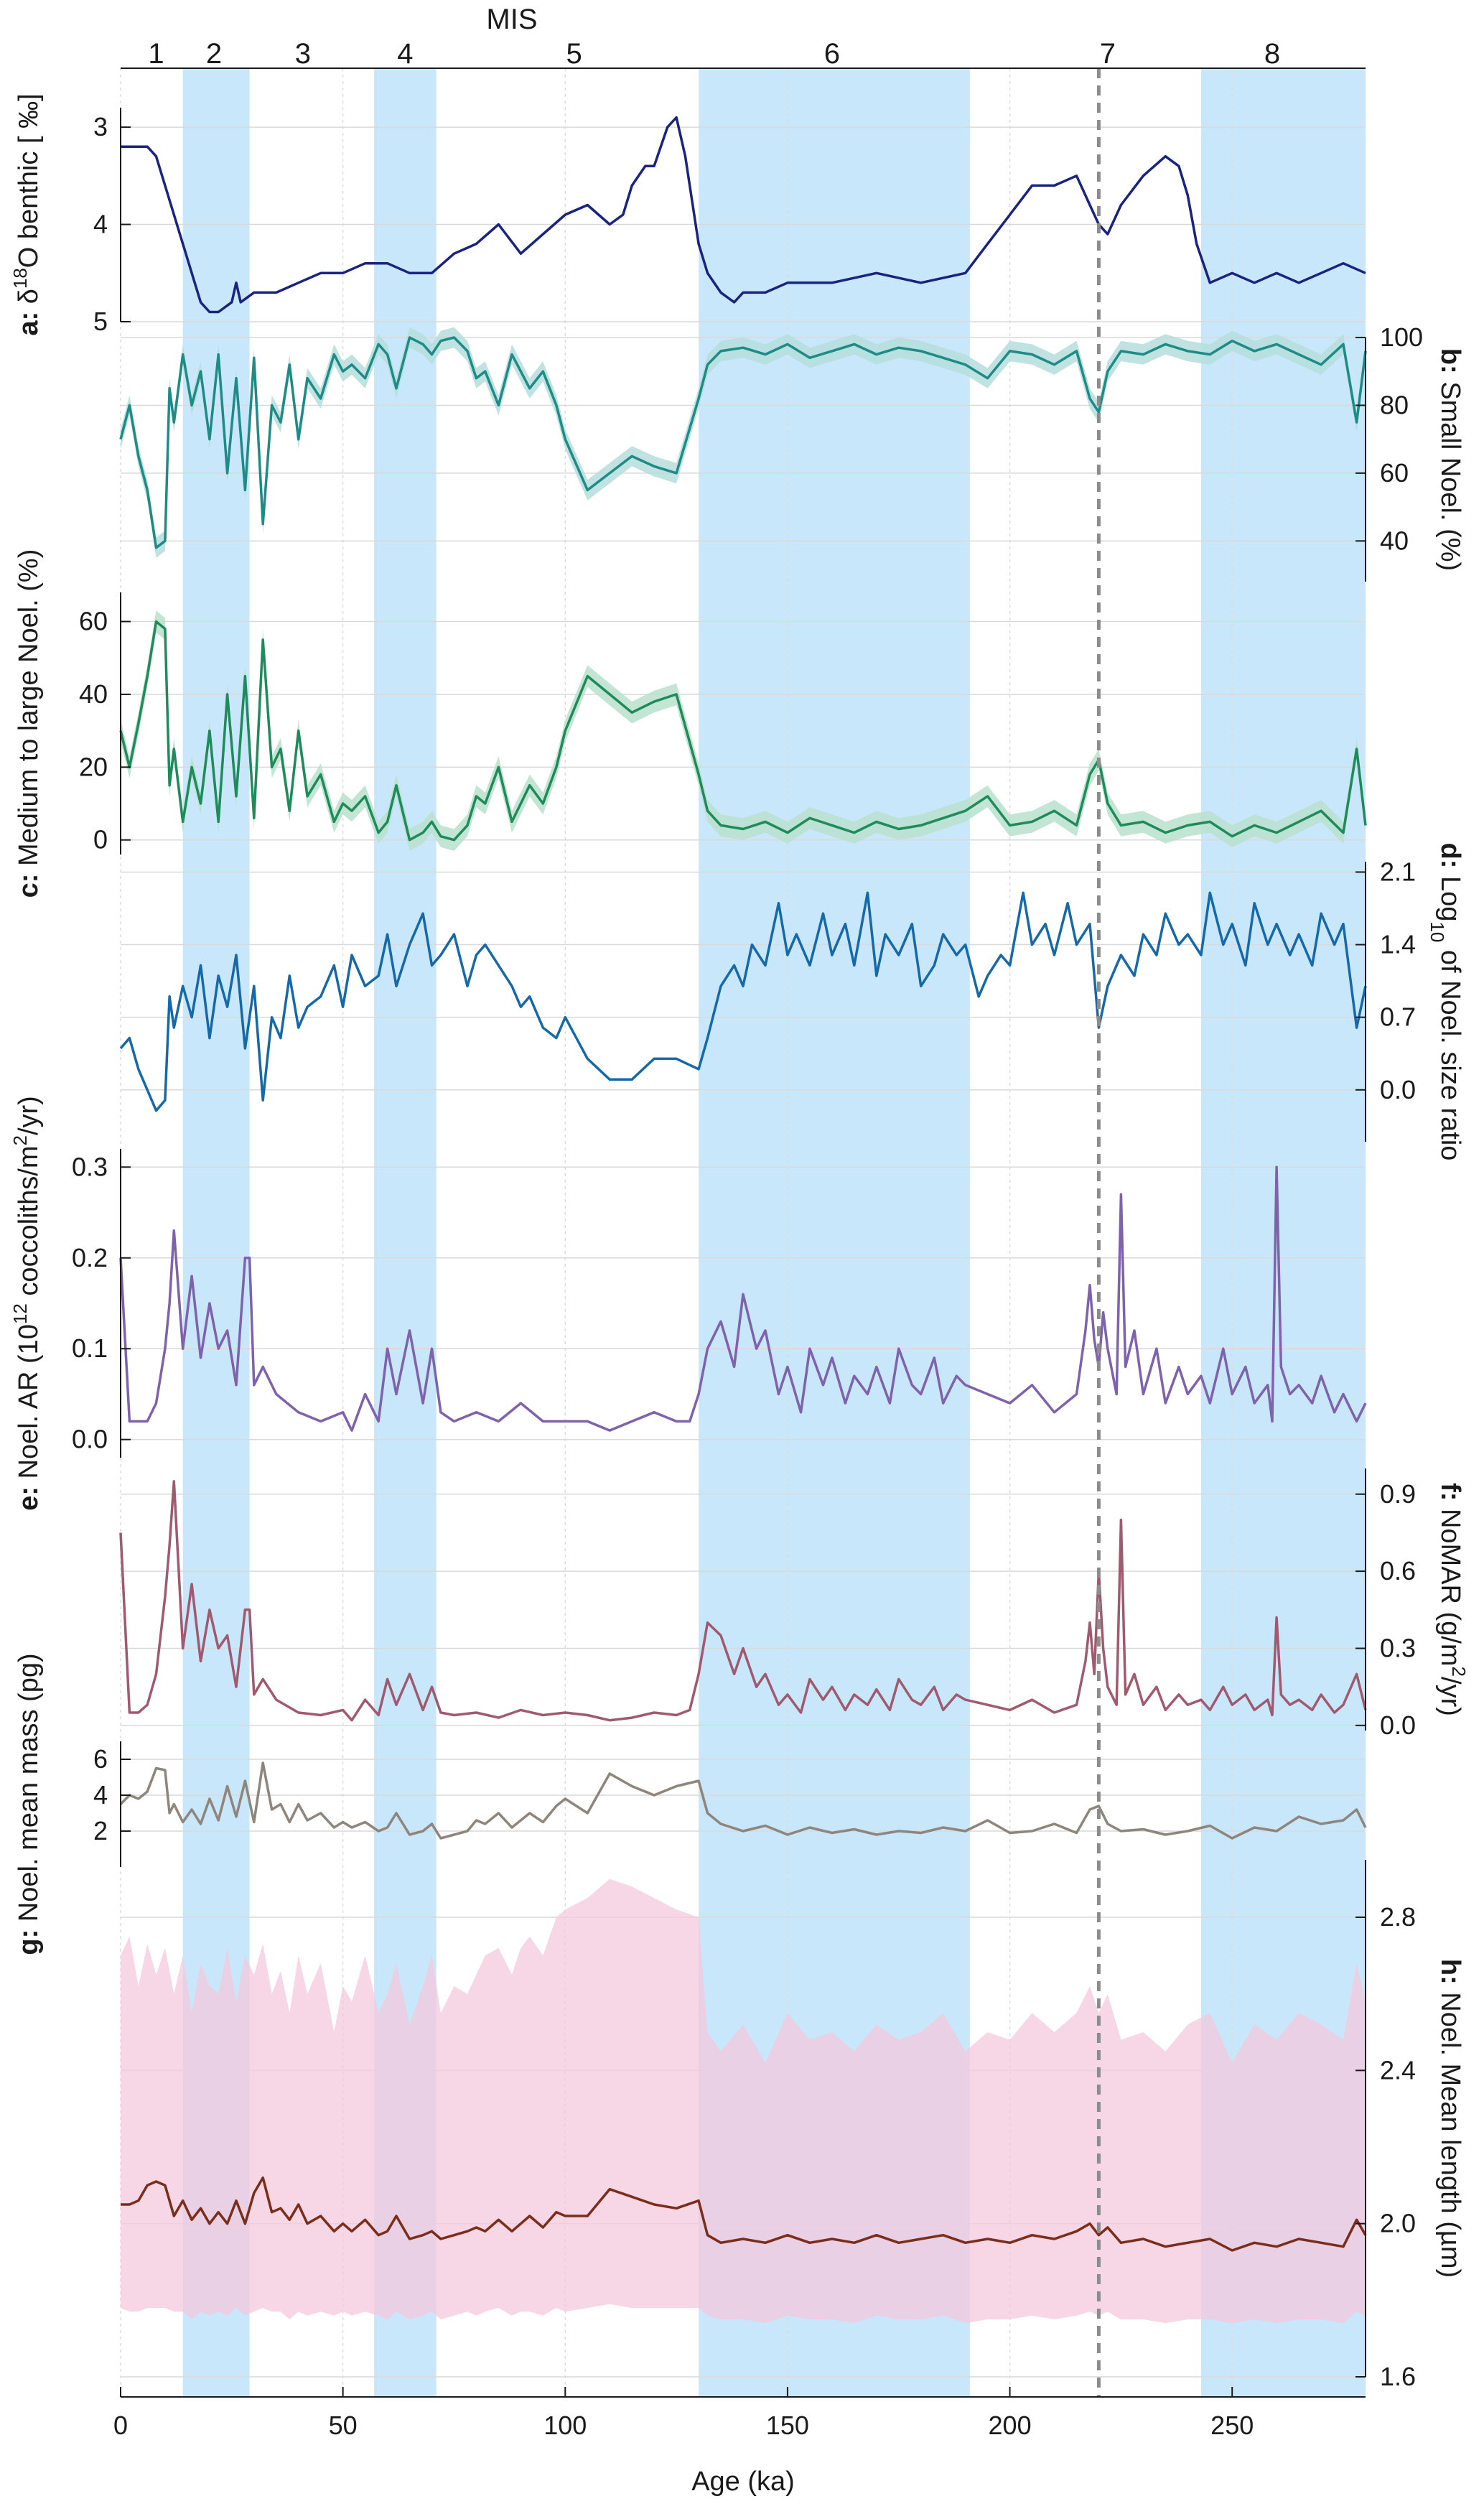  I want to click on y-tick-label-a-0: 3, so click(100, 126).